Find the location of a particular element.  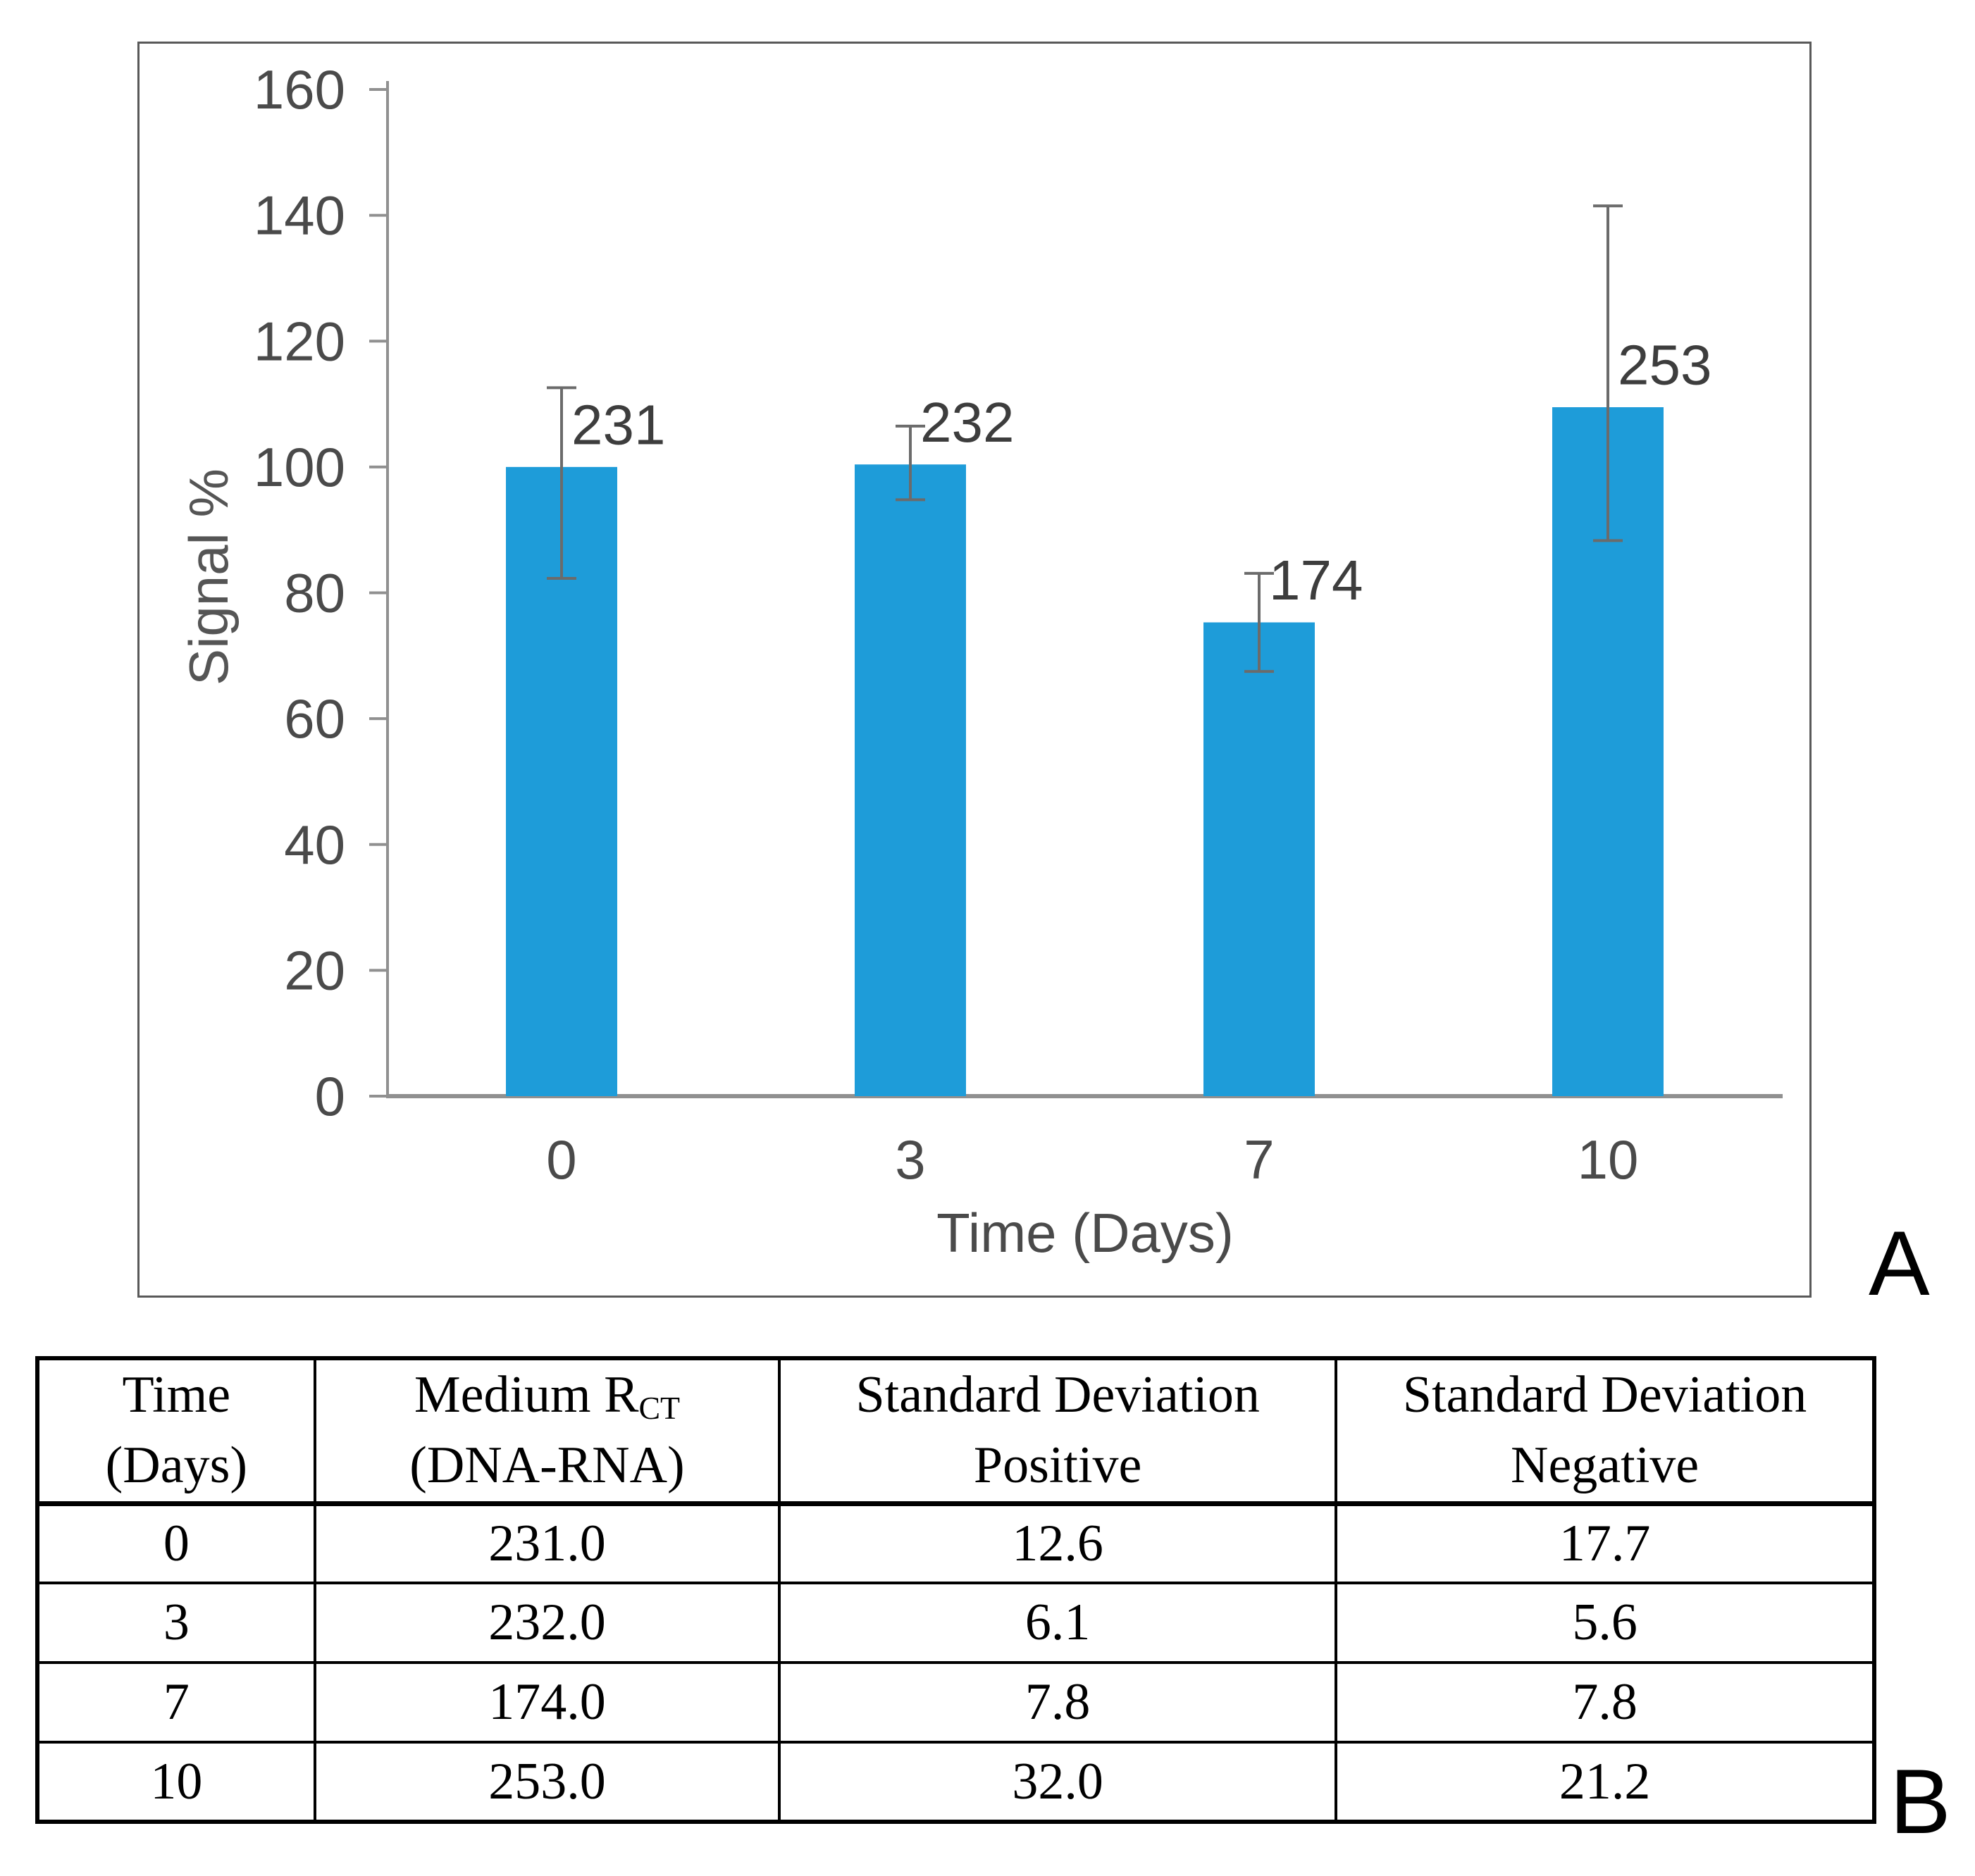

panel-a-label: A is located at coordinates (1900, 1263).